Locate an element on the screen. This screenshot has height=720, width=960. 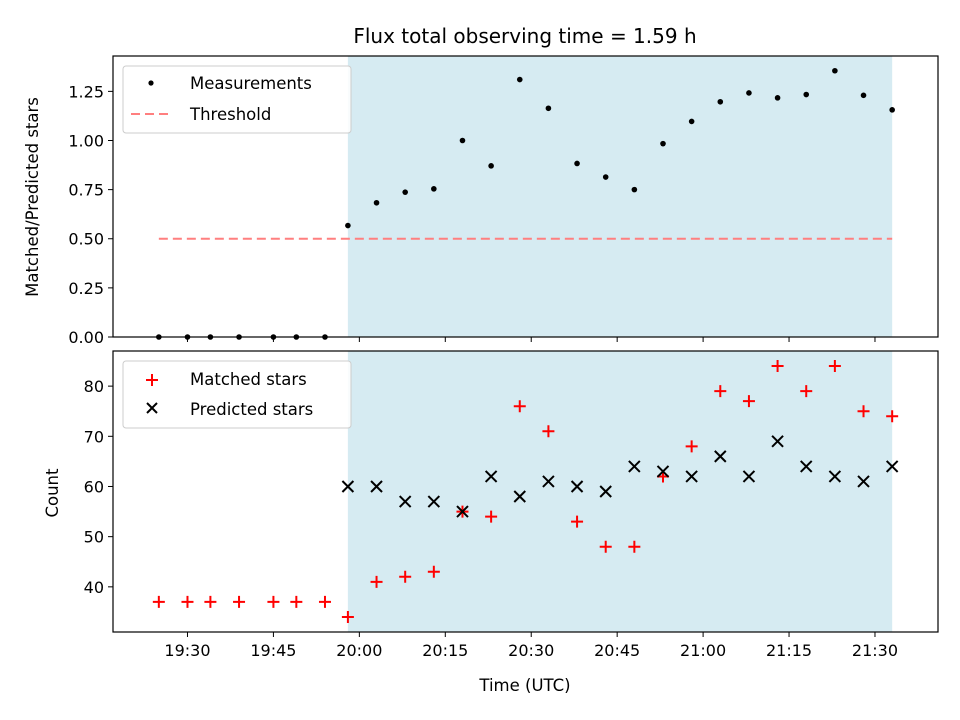
legend-threshold-label: Threshold is located at coordinates (230, 114).